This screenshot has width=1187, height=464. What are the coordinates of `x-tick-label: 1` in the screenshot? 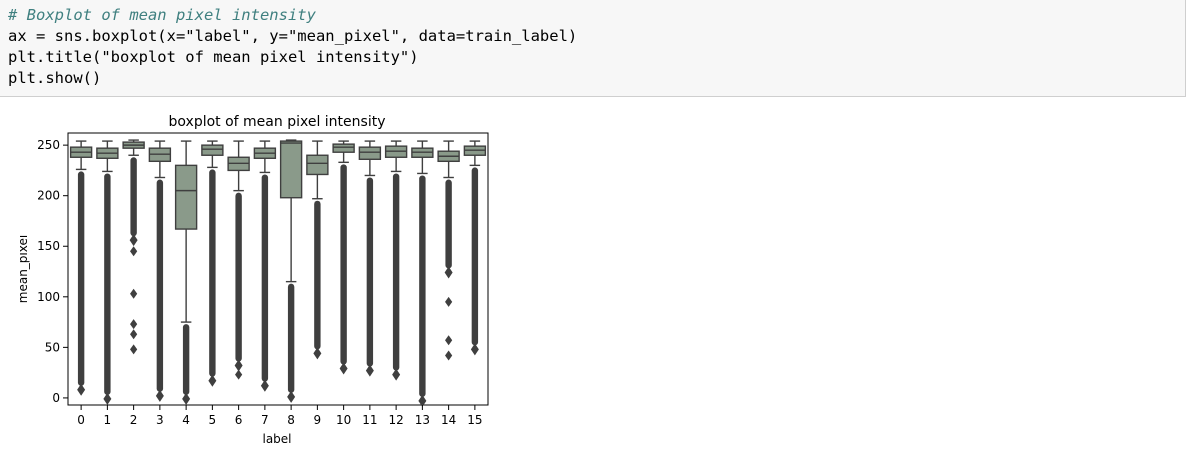 It's located at (108, 420).